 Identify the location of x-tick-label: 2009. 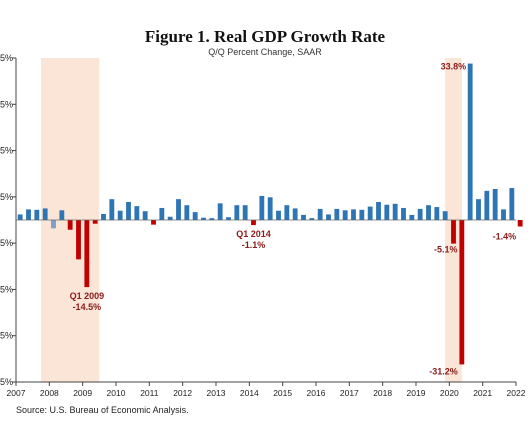
(82, 393).